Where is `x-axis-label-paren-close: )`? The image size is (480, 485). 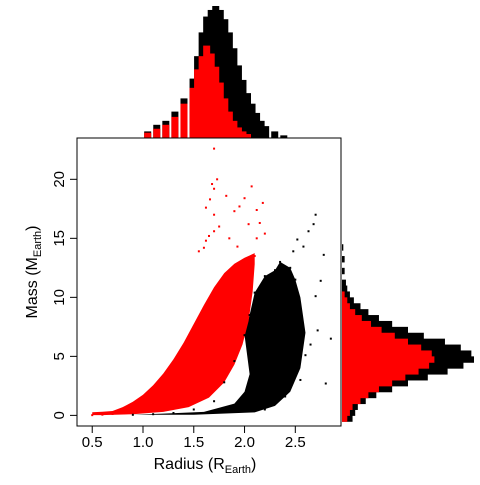
x-axis-label-paren-close: ) is located at coordinates (253, 464).